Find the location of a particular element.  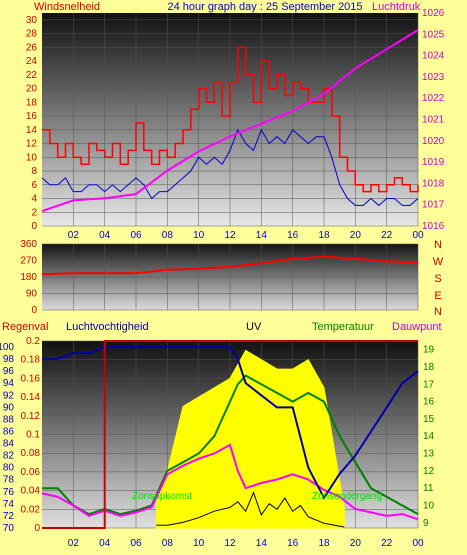

direction-letter-s: S is located at coordinates (437, 279).